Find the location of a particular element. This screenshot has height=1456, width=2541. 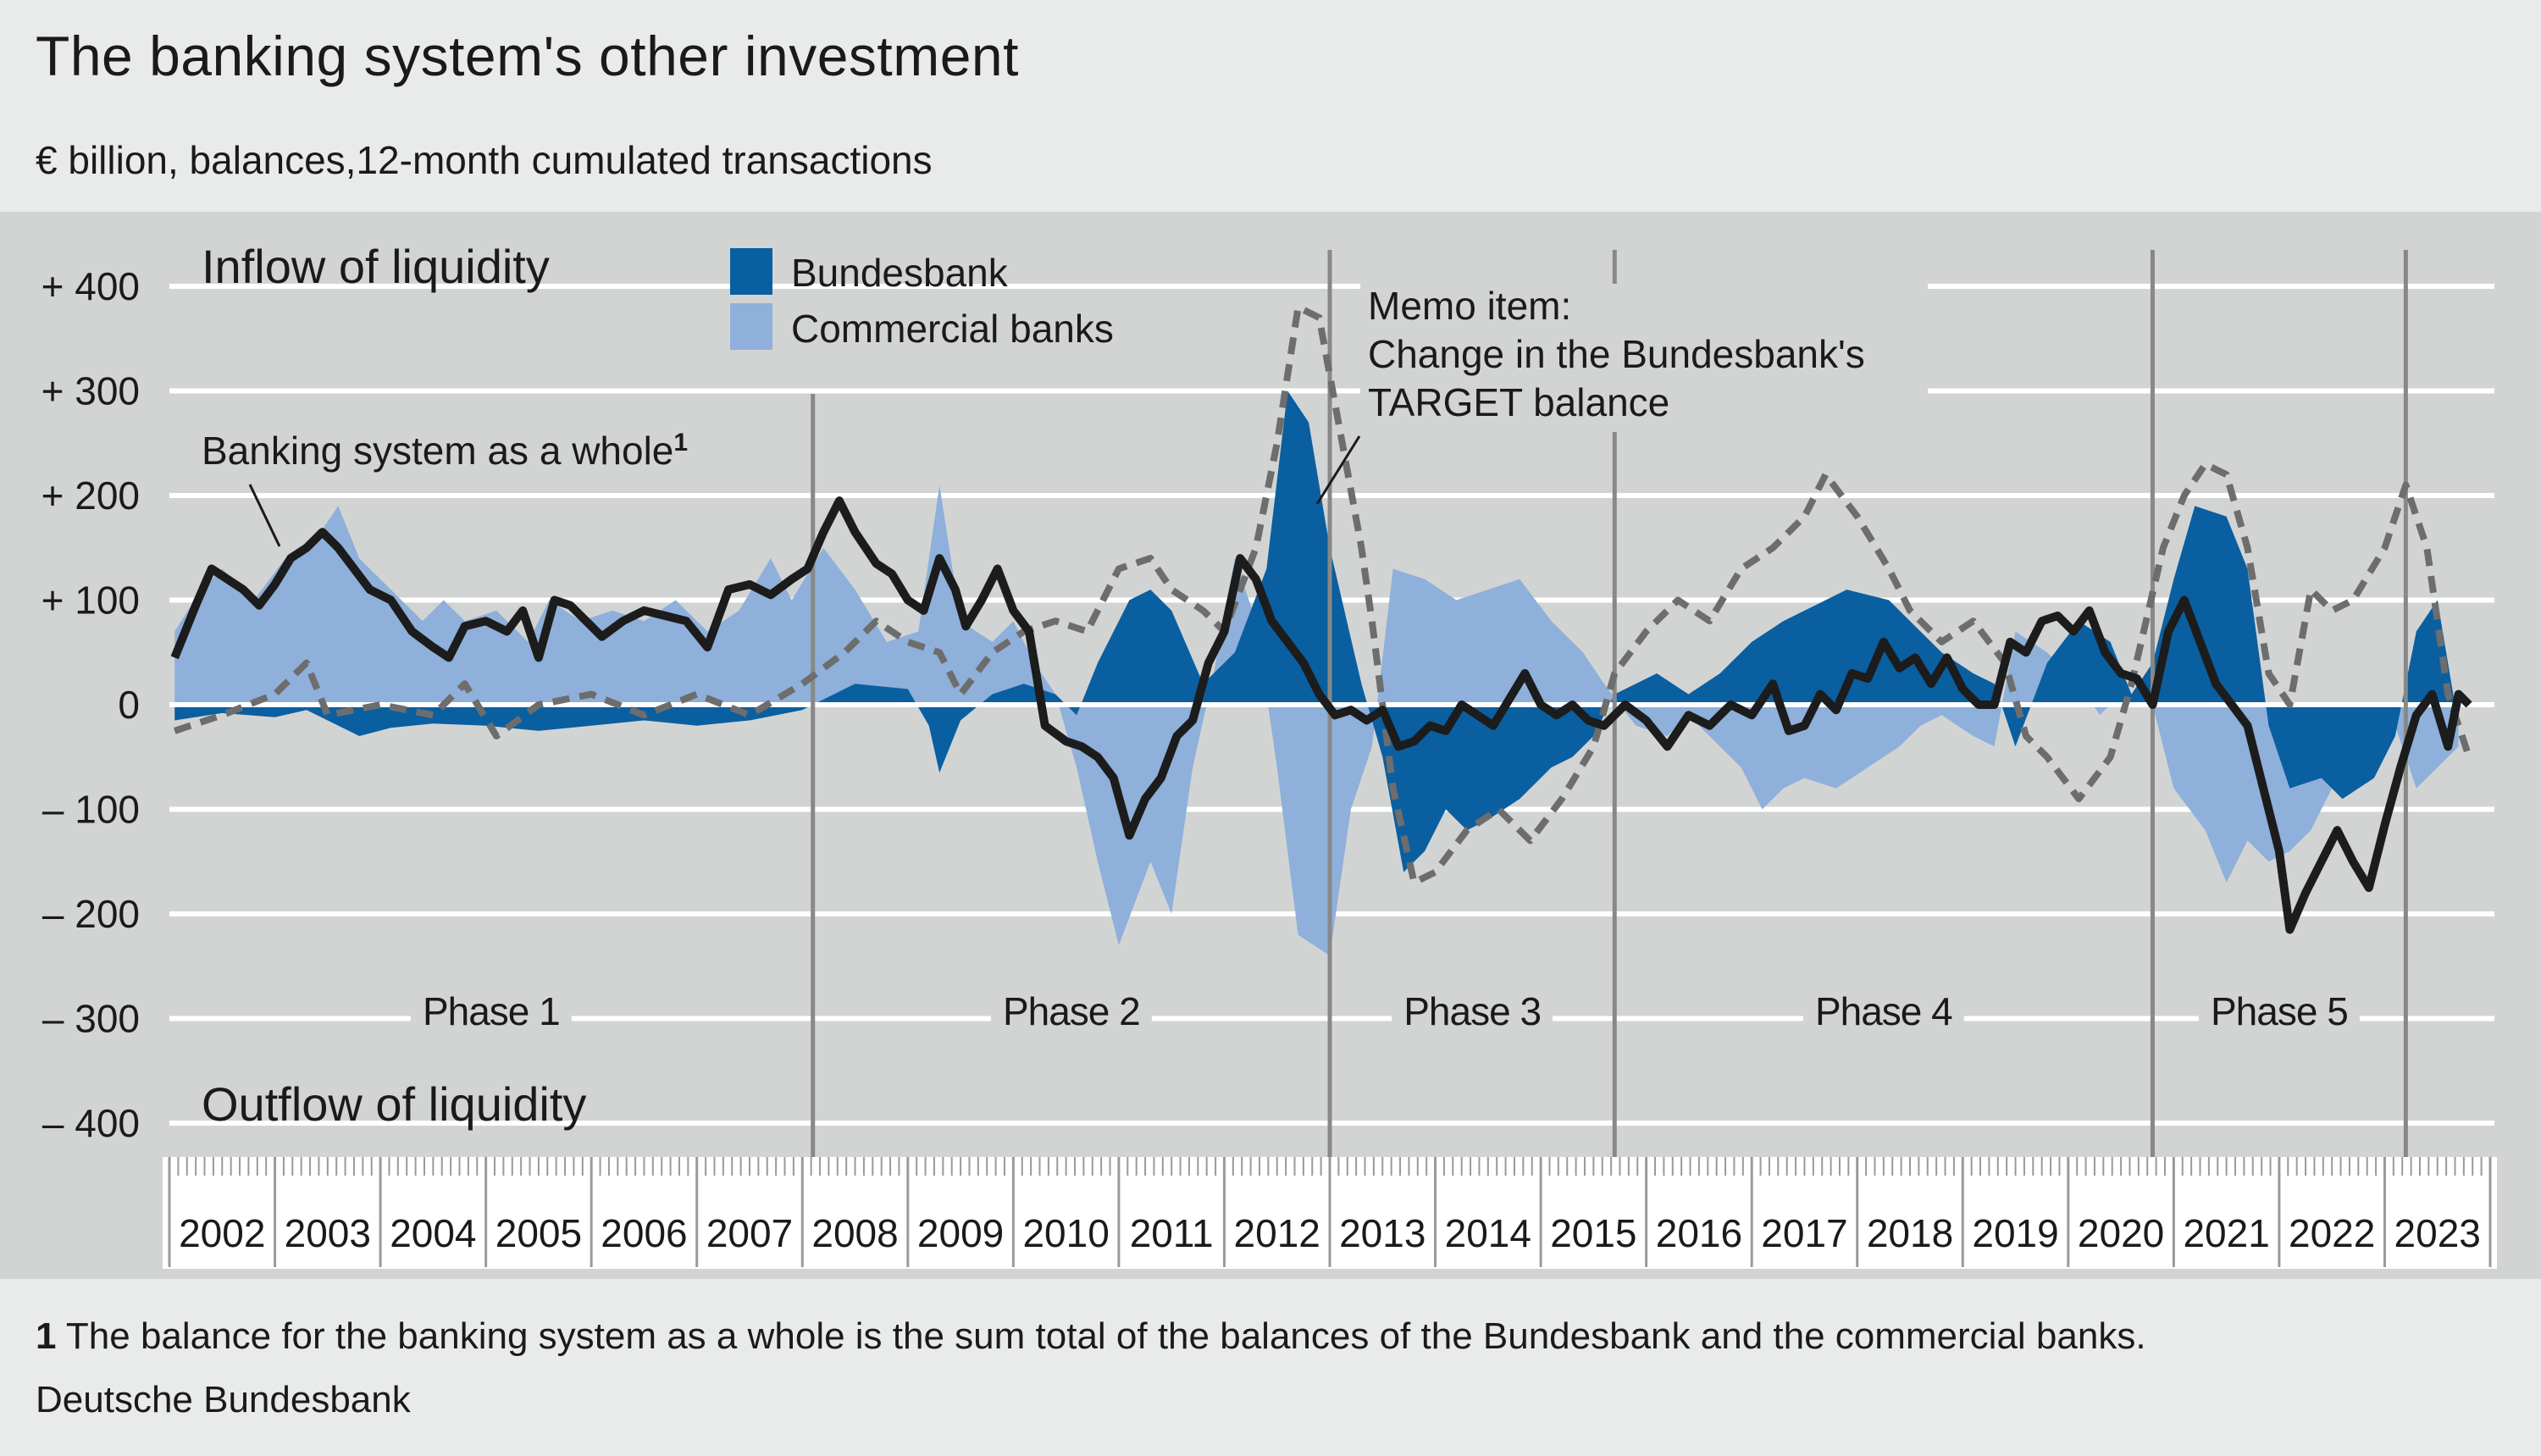

y-tick-label: + 100 is located at coordinates (91, 601).